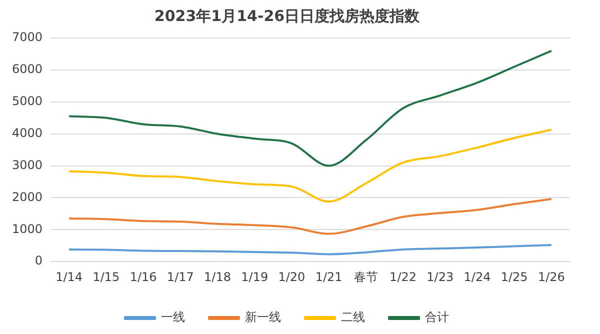 This screenshot has width=600, height=334. I want to click on x-tick-label: 1/25, so click(514, 277).